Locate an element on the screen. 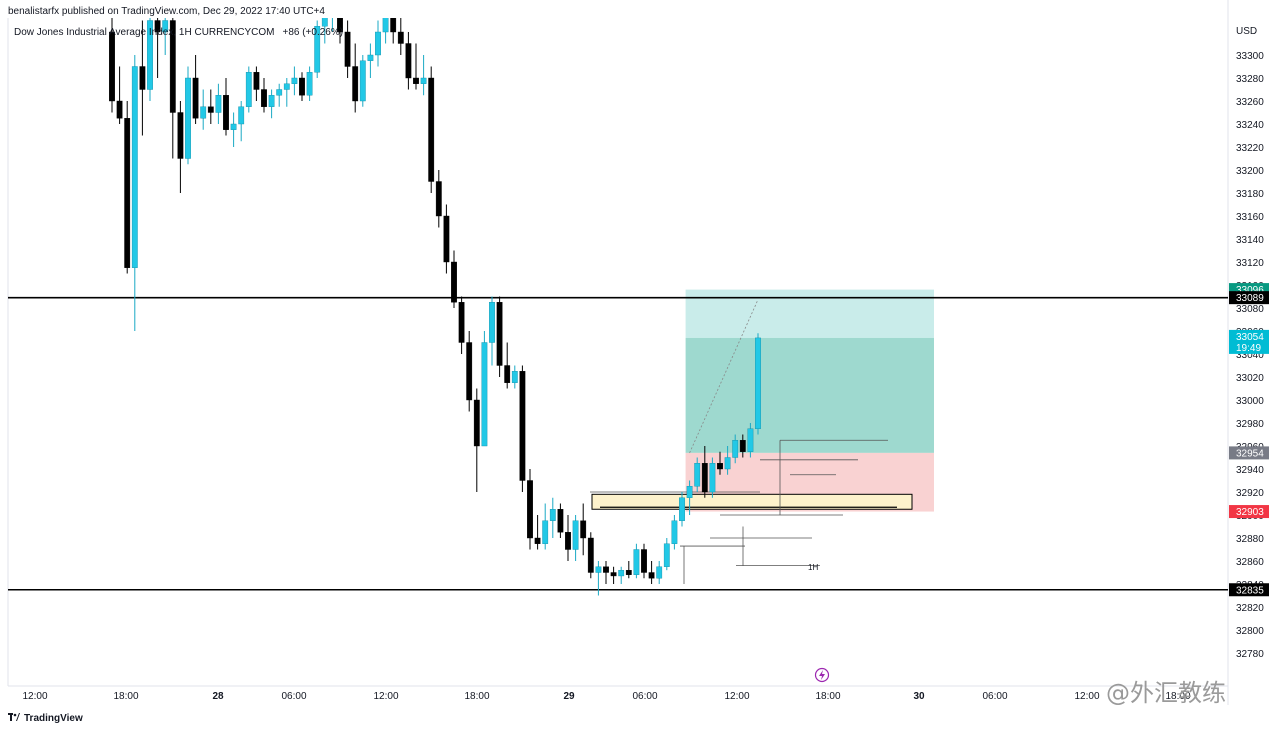  y-tick-label: 32940 is located at coordinates (1250, 470).